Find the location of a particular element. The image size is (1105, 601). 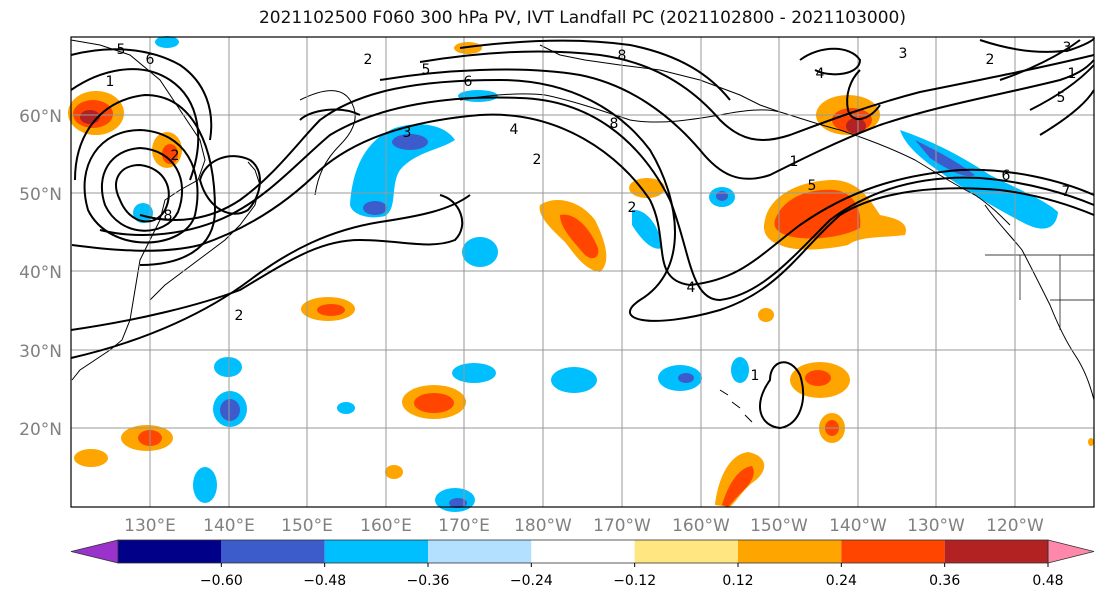

colorbar-tick-label: −0.36 is located at coordinates (428, 581).